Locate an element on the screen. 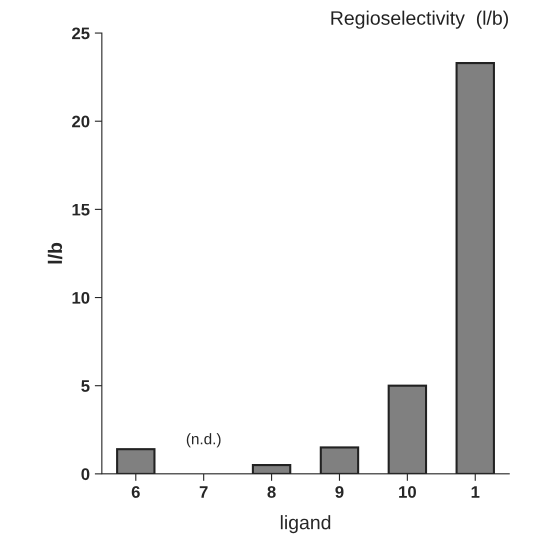 The height and width of the screenshot is (551, 536). y-tick-label: 0 is located at coordinates (85, 474).